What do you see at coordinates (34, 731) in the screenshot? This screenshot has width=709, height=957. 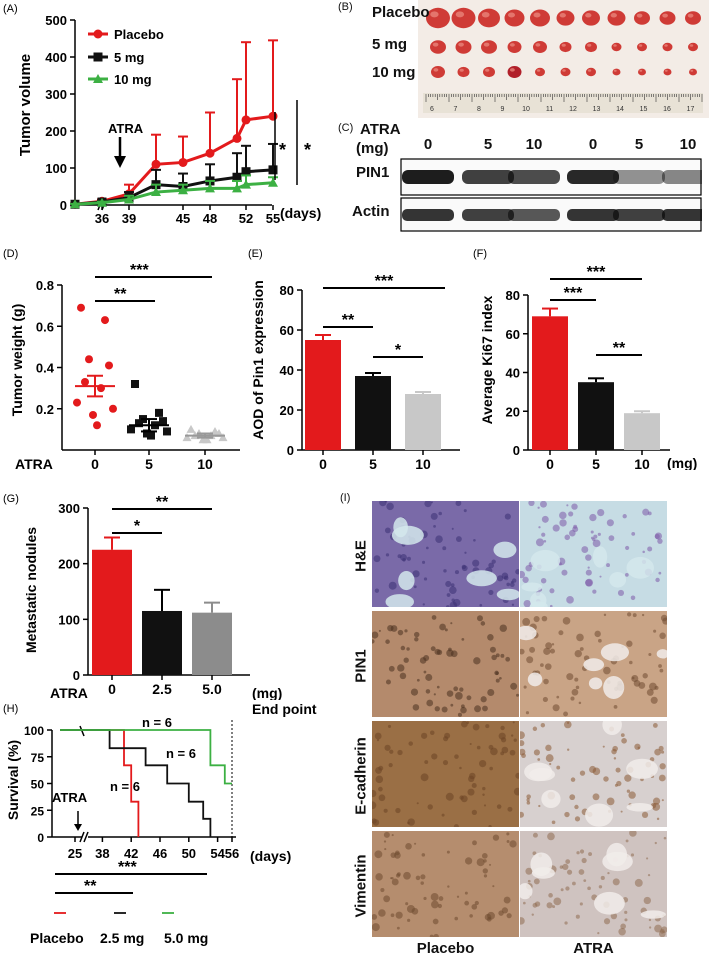 I see `y-tick-label: 100` at bounding box center [34, 731].